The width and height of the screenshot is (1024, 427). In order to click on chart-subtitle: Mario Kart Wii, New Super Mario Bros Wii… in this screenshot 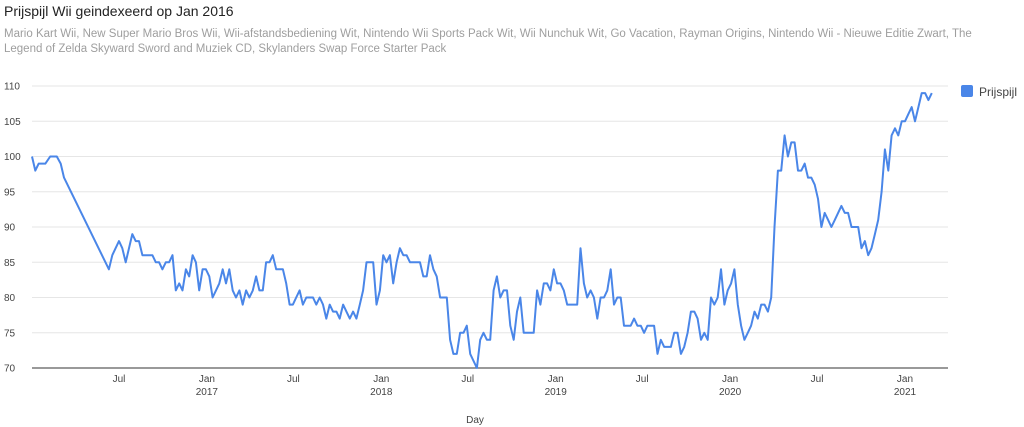, I will do `click(488, 41)`.